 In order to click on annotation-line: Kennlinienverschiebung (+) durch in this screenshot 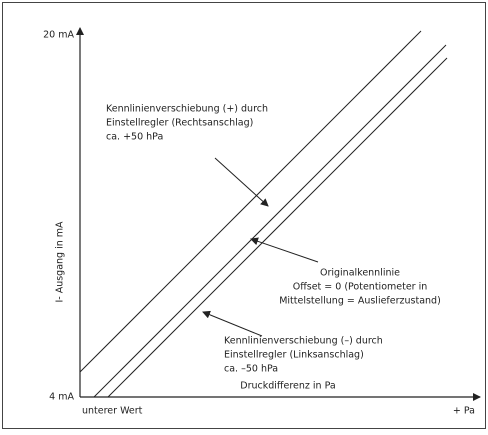, I will do `click(187, 109)`.